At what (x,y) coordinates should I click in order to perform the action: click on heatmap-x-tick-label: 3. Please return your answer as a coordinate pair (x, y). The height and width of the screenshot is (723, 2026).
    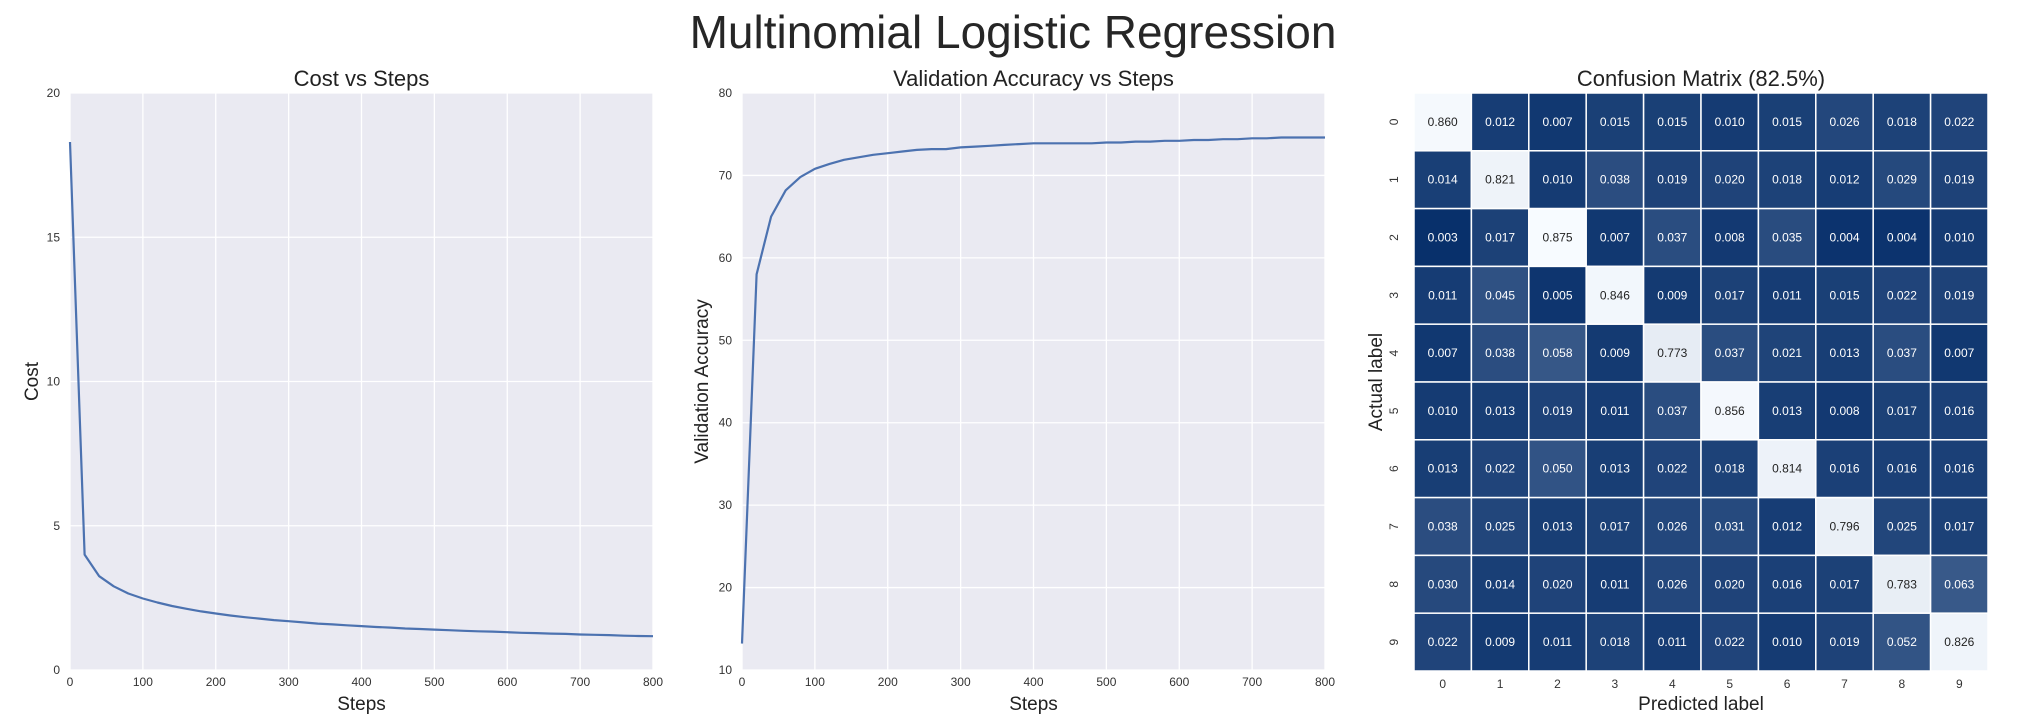
    Looking at the image, I should click on (1615, 684).